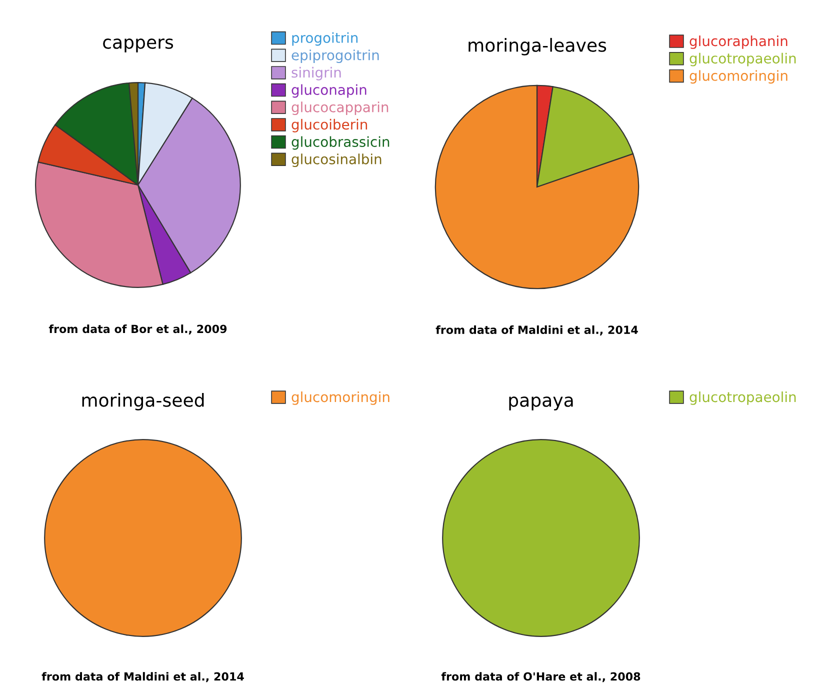 The width and height of the screenshot is (815, 690). I want to click on legend-label: gluconapin, so click(329, 91).